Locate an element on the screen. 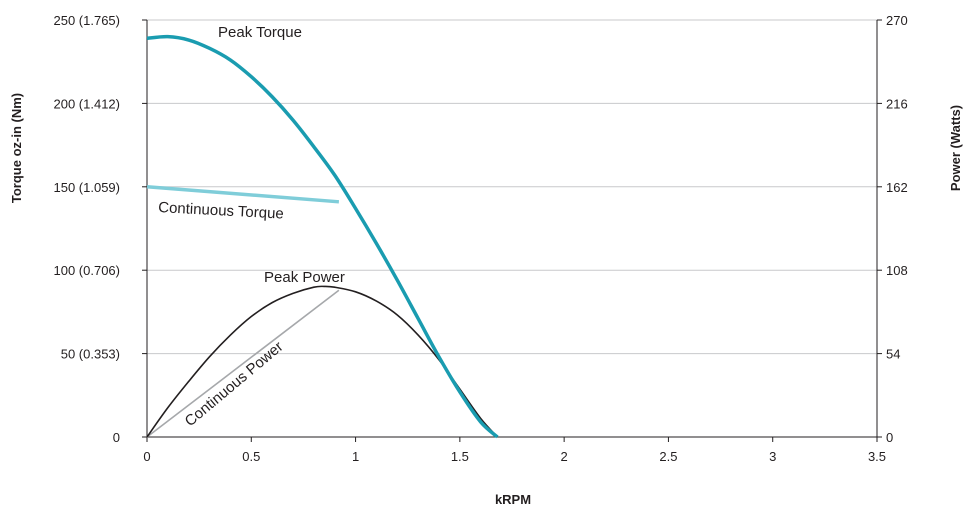 This screenshot has width=965, height=511. y2-tick-label: 0 is located at coordinates (889, 437).